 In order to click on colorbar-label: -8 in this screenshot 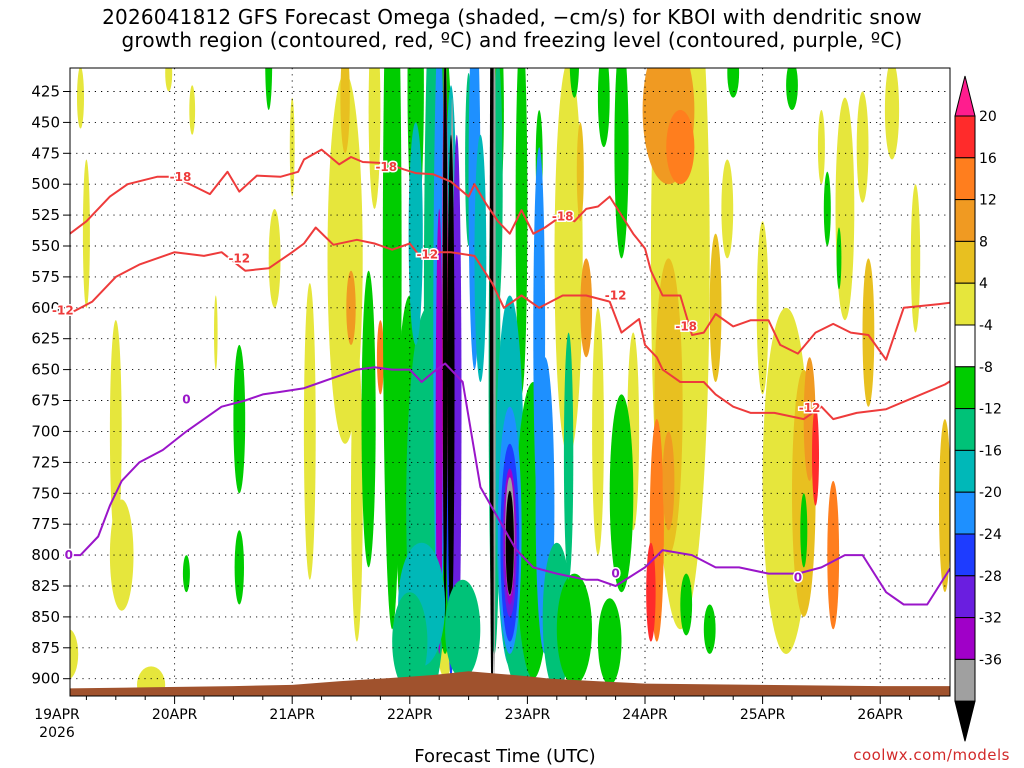, I will do `click(986, 368)`.